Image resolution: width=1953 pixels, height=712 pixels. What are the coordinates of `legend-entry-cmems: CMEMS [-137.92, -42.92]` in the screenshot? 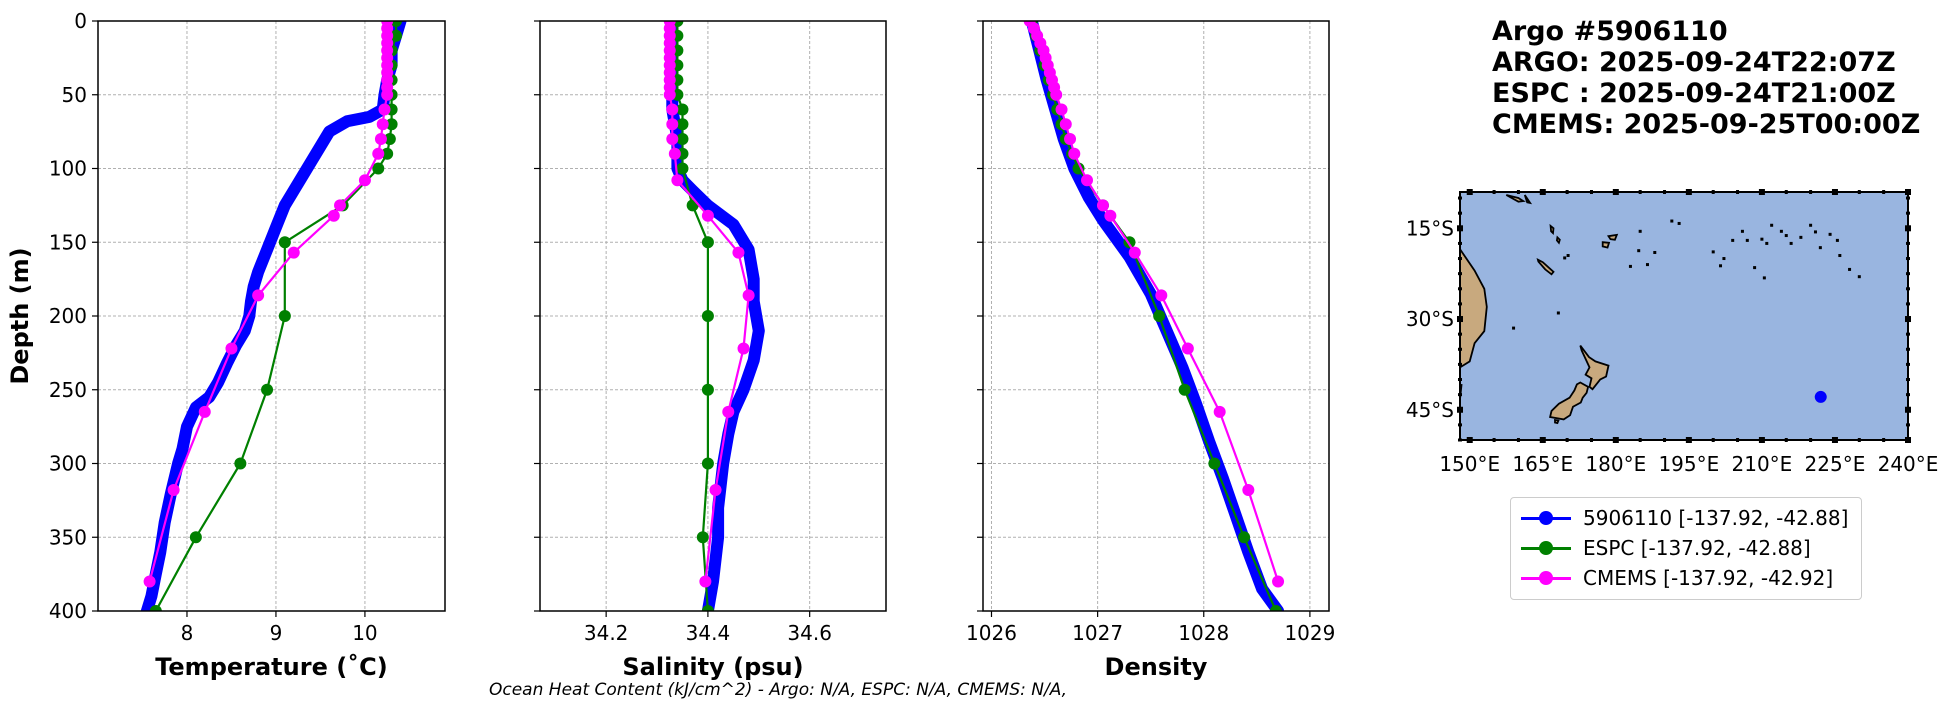 It's located at (1677, 578).